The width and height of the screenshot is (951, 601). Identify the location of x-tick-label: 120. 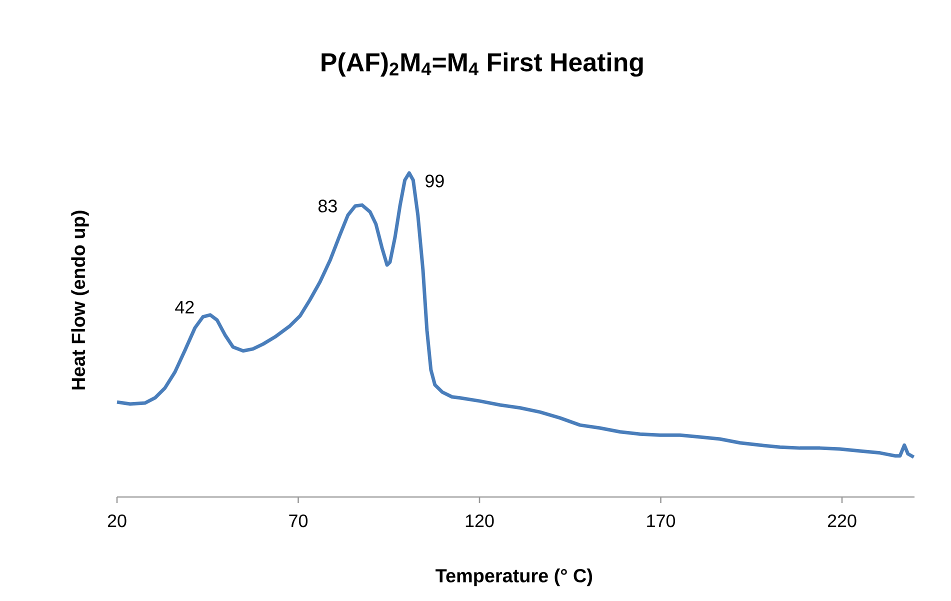
(480, 521).